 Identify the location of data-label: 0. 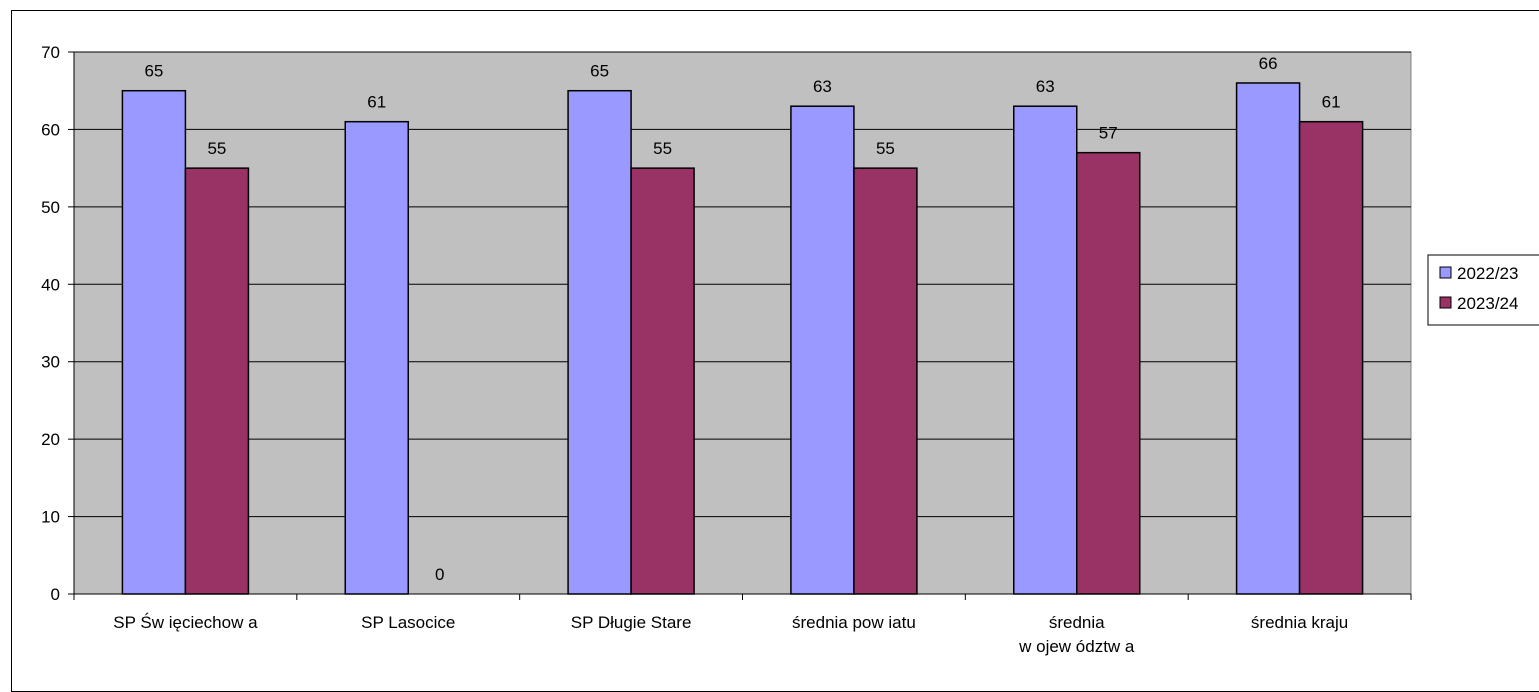
(439, 574).